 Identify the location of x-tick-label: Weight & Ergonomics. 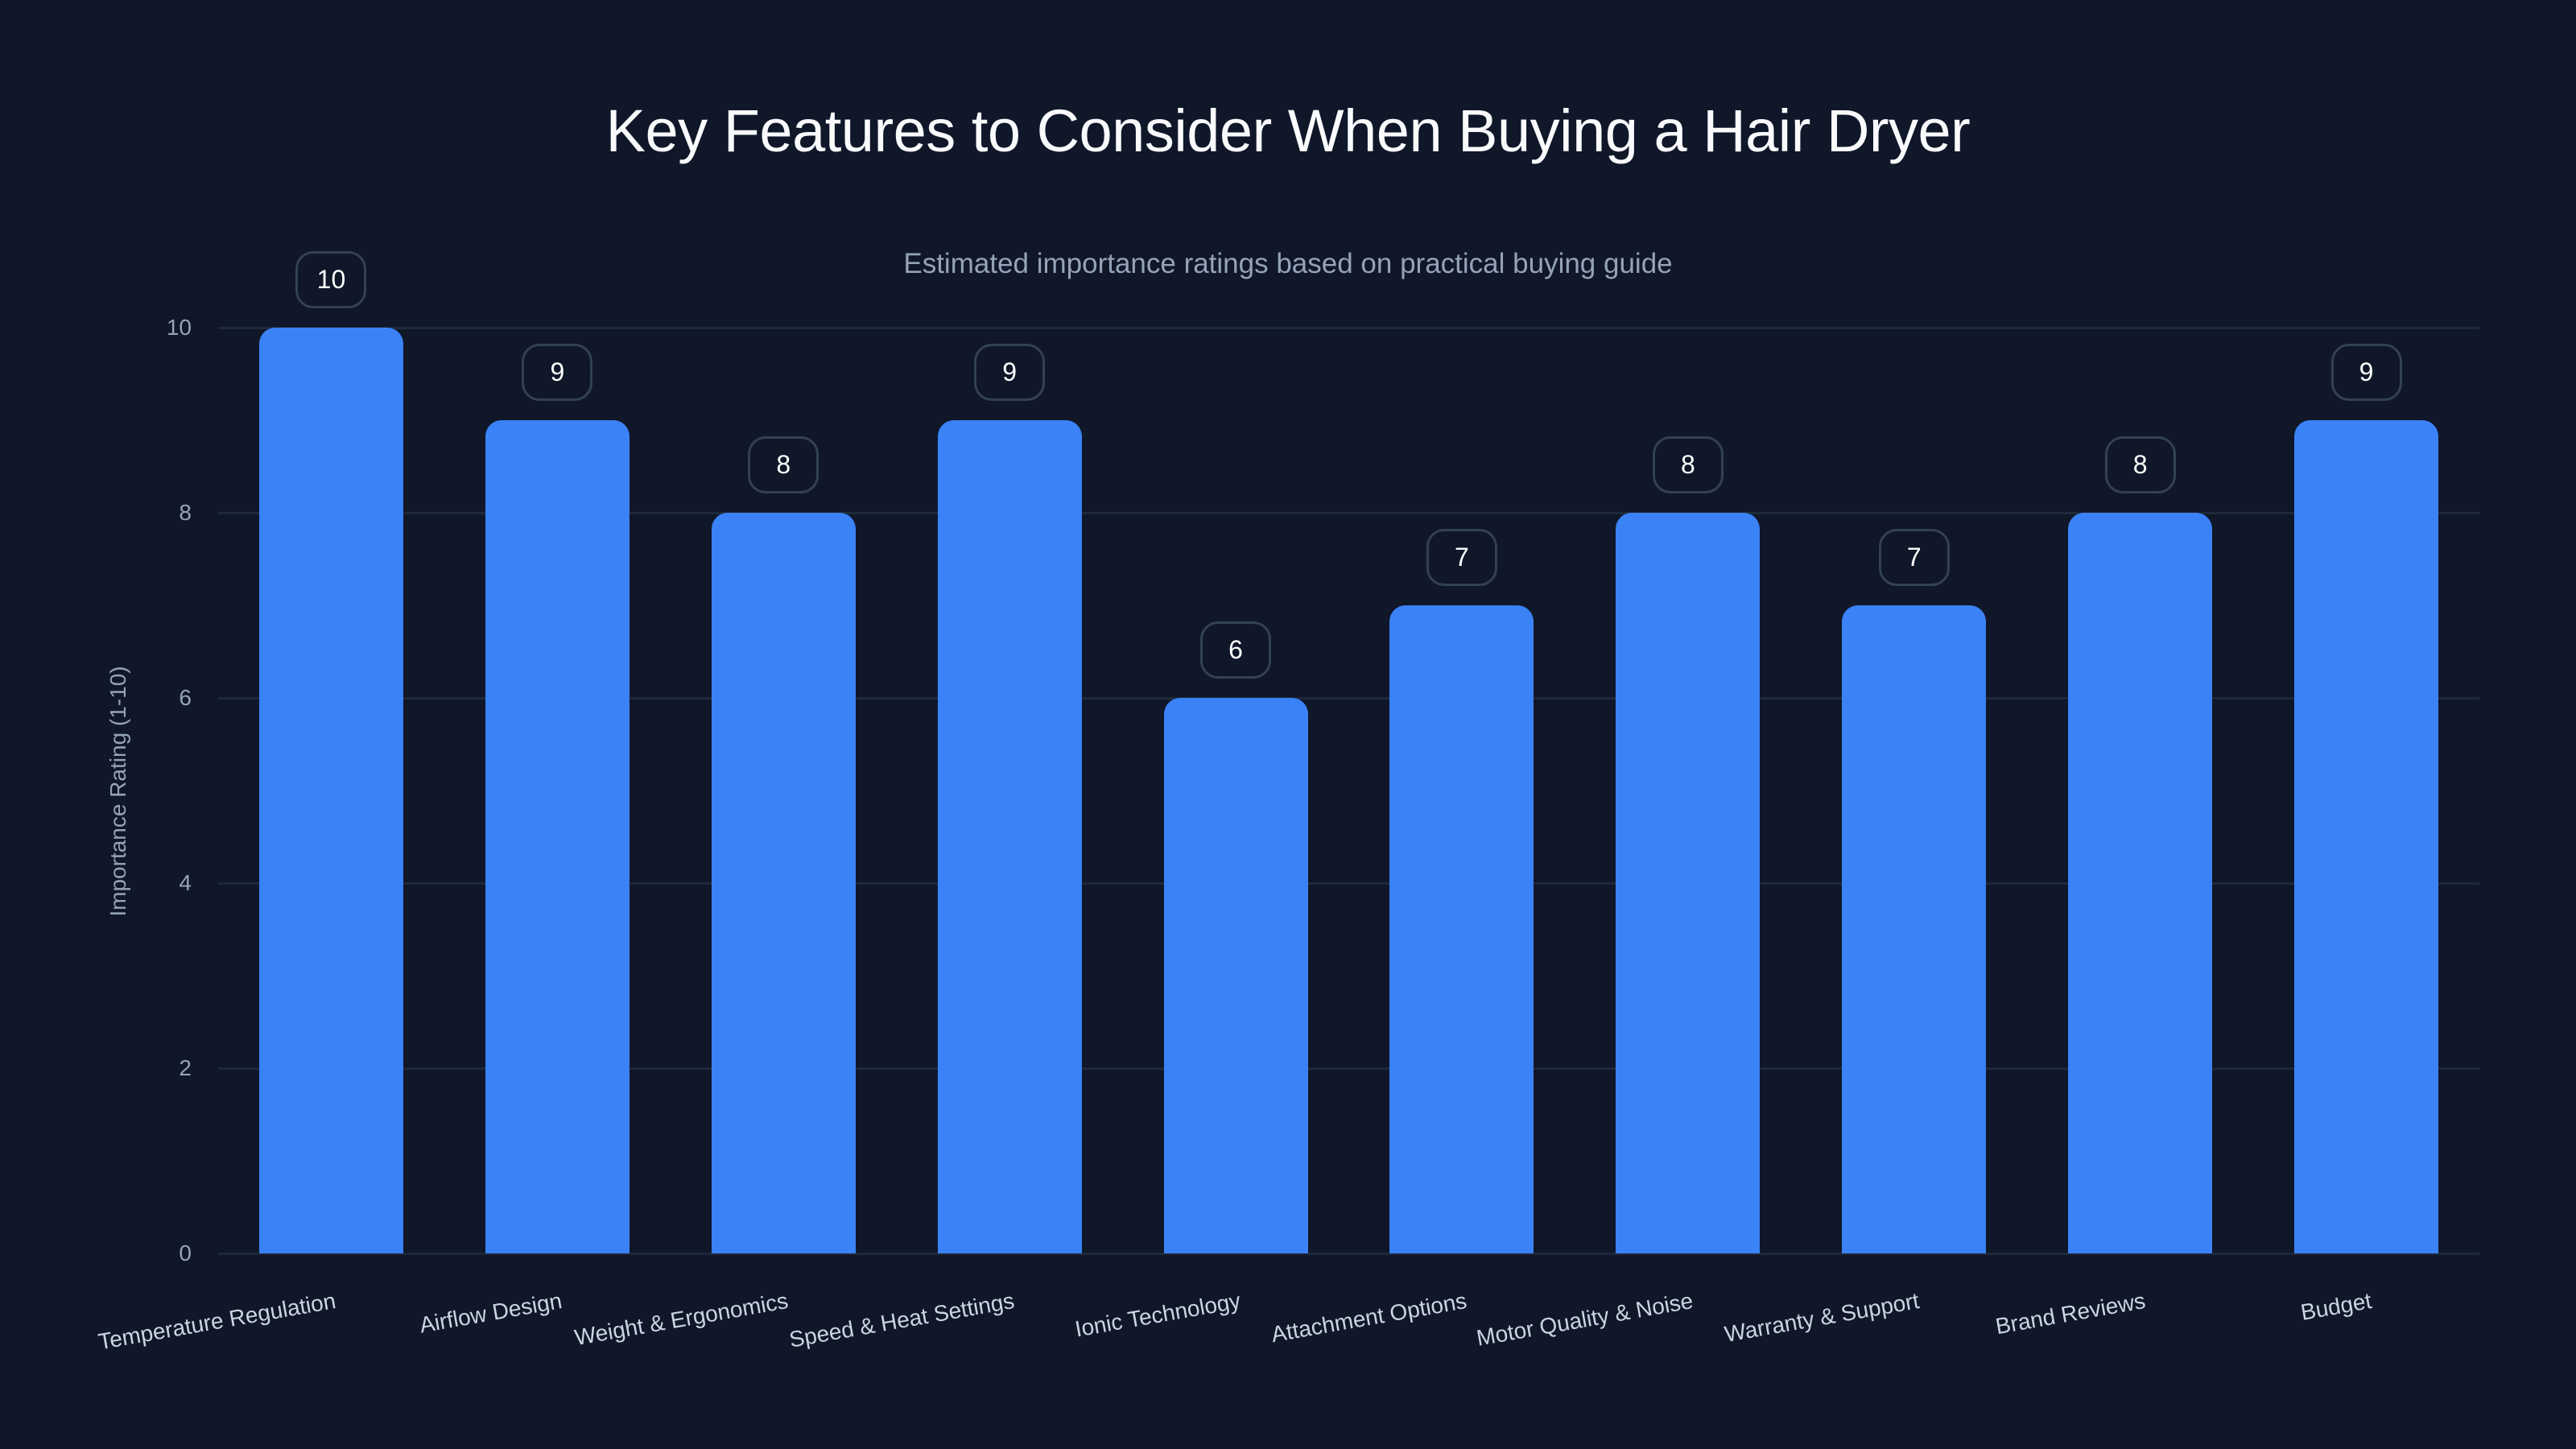
(681, 1319).